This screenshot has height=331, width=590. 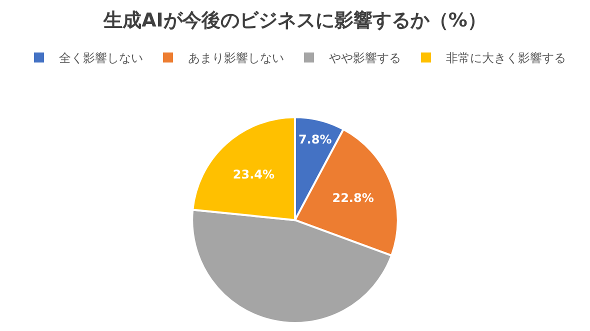 I want to click on legend-label: 全く影響しない, so click(x=101, y=58).